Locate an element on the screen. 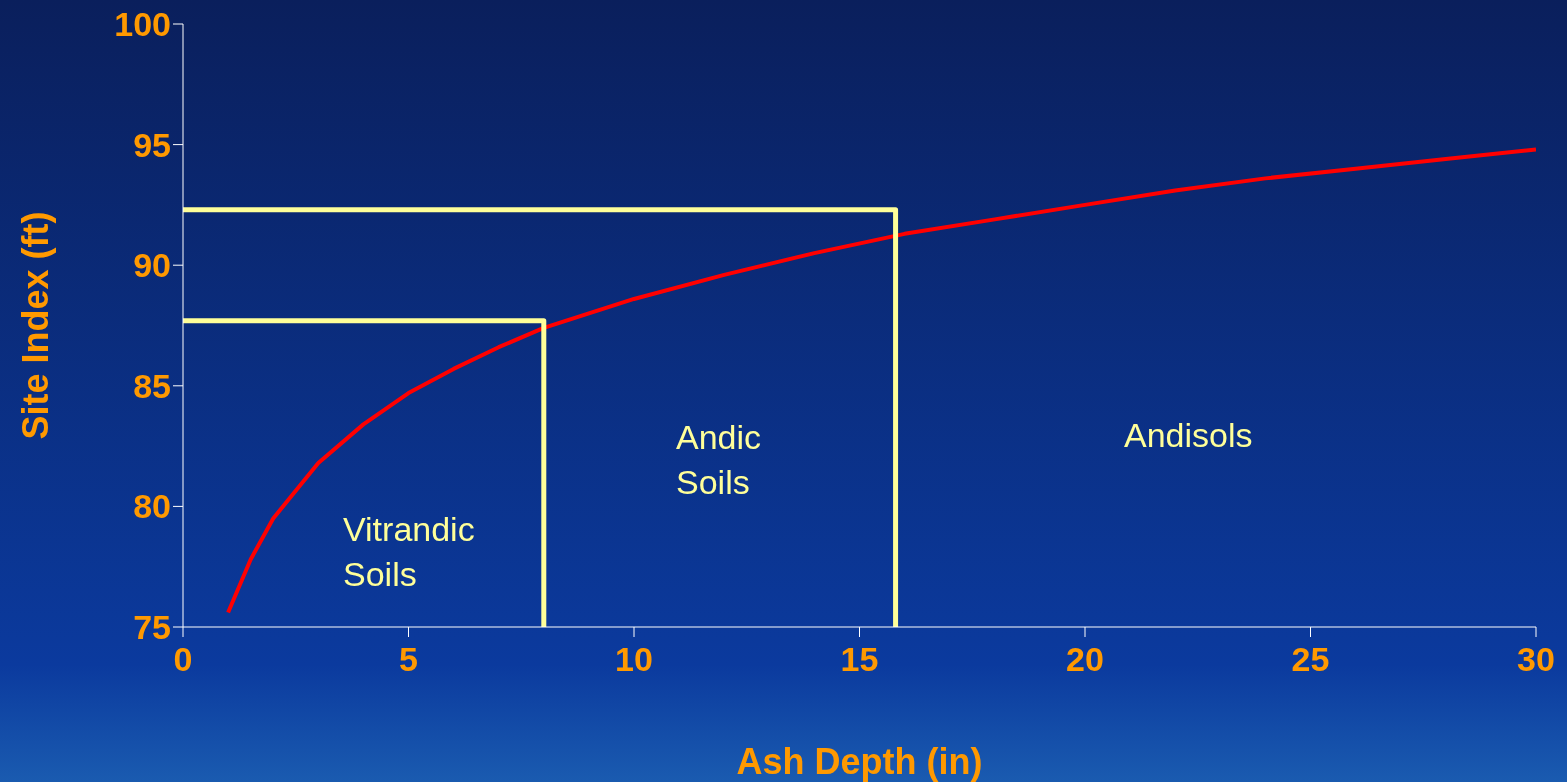 This screenshot has width=1567, height=782. x-tick-label: 5 is located at coordinates (408, 659).